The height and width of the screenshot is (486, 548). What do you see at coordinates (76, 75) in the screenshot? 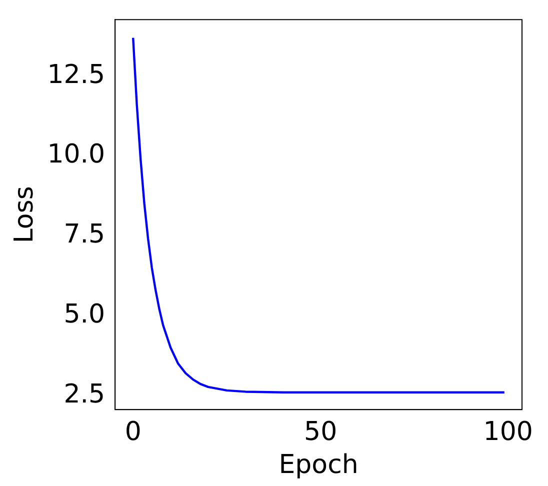
I see `y-tick-label: 12.5` at bounding box center [76, 75].